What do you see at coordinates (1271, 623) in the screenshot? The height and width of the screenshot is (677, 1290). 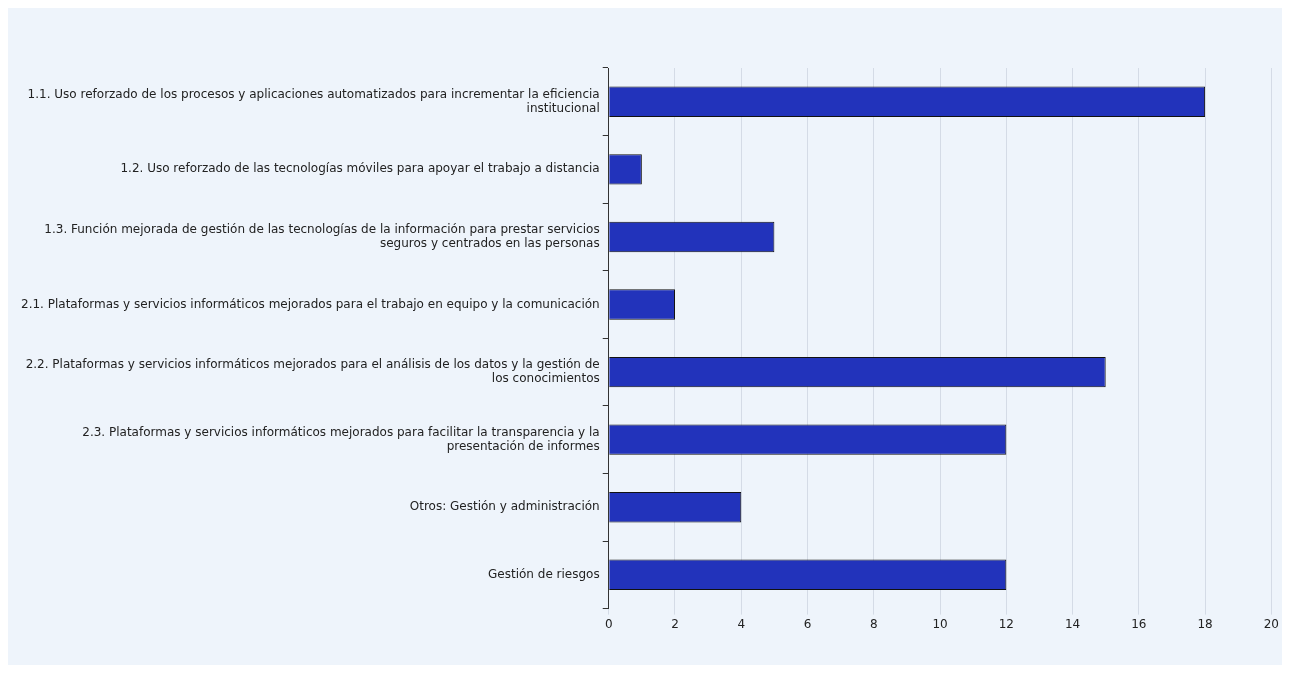 I see `x-tick-label: 20` at bounding box center [1271, 623].